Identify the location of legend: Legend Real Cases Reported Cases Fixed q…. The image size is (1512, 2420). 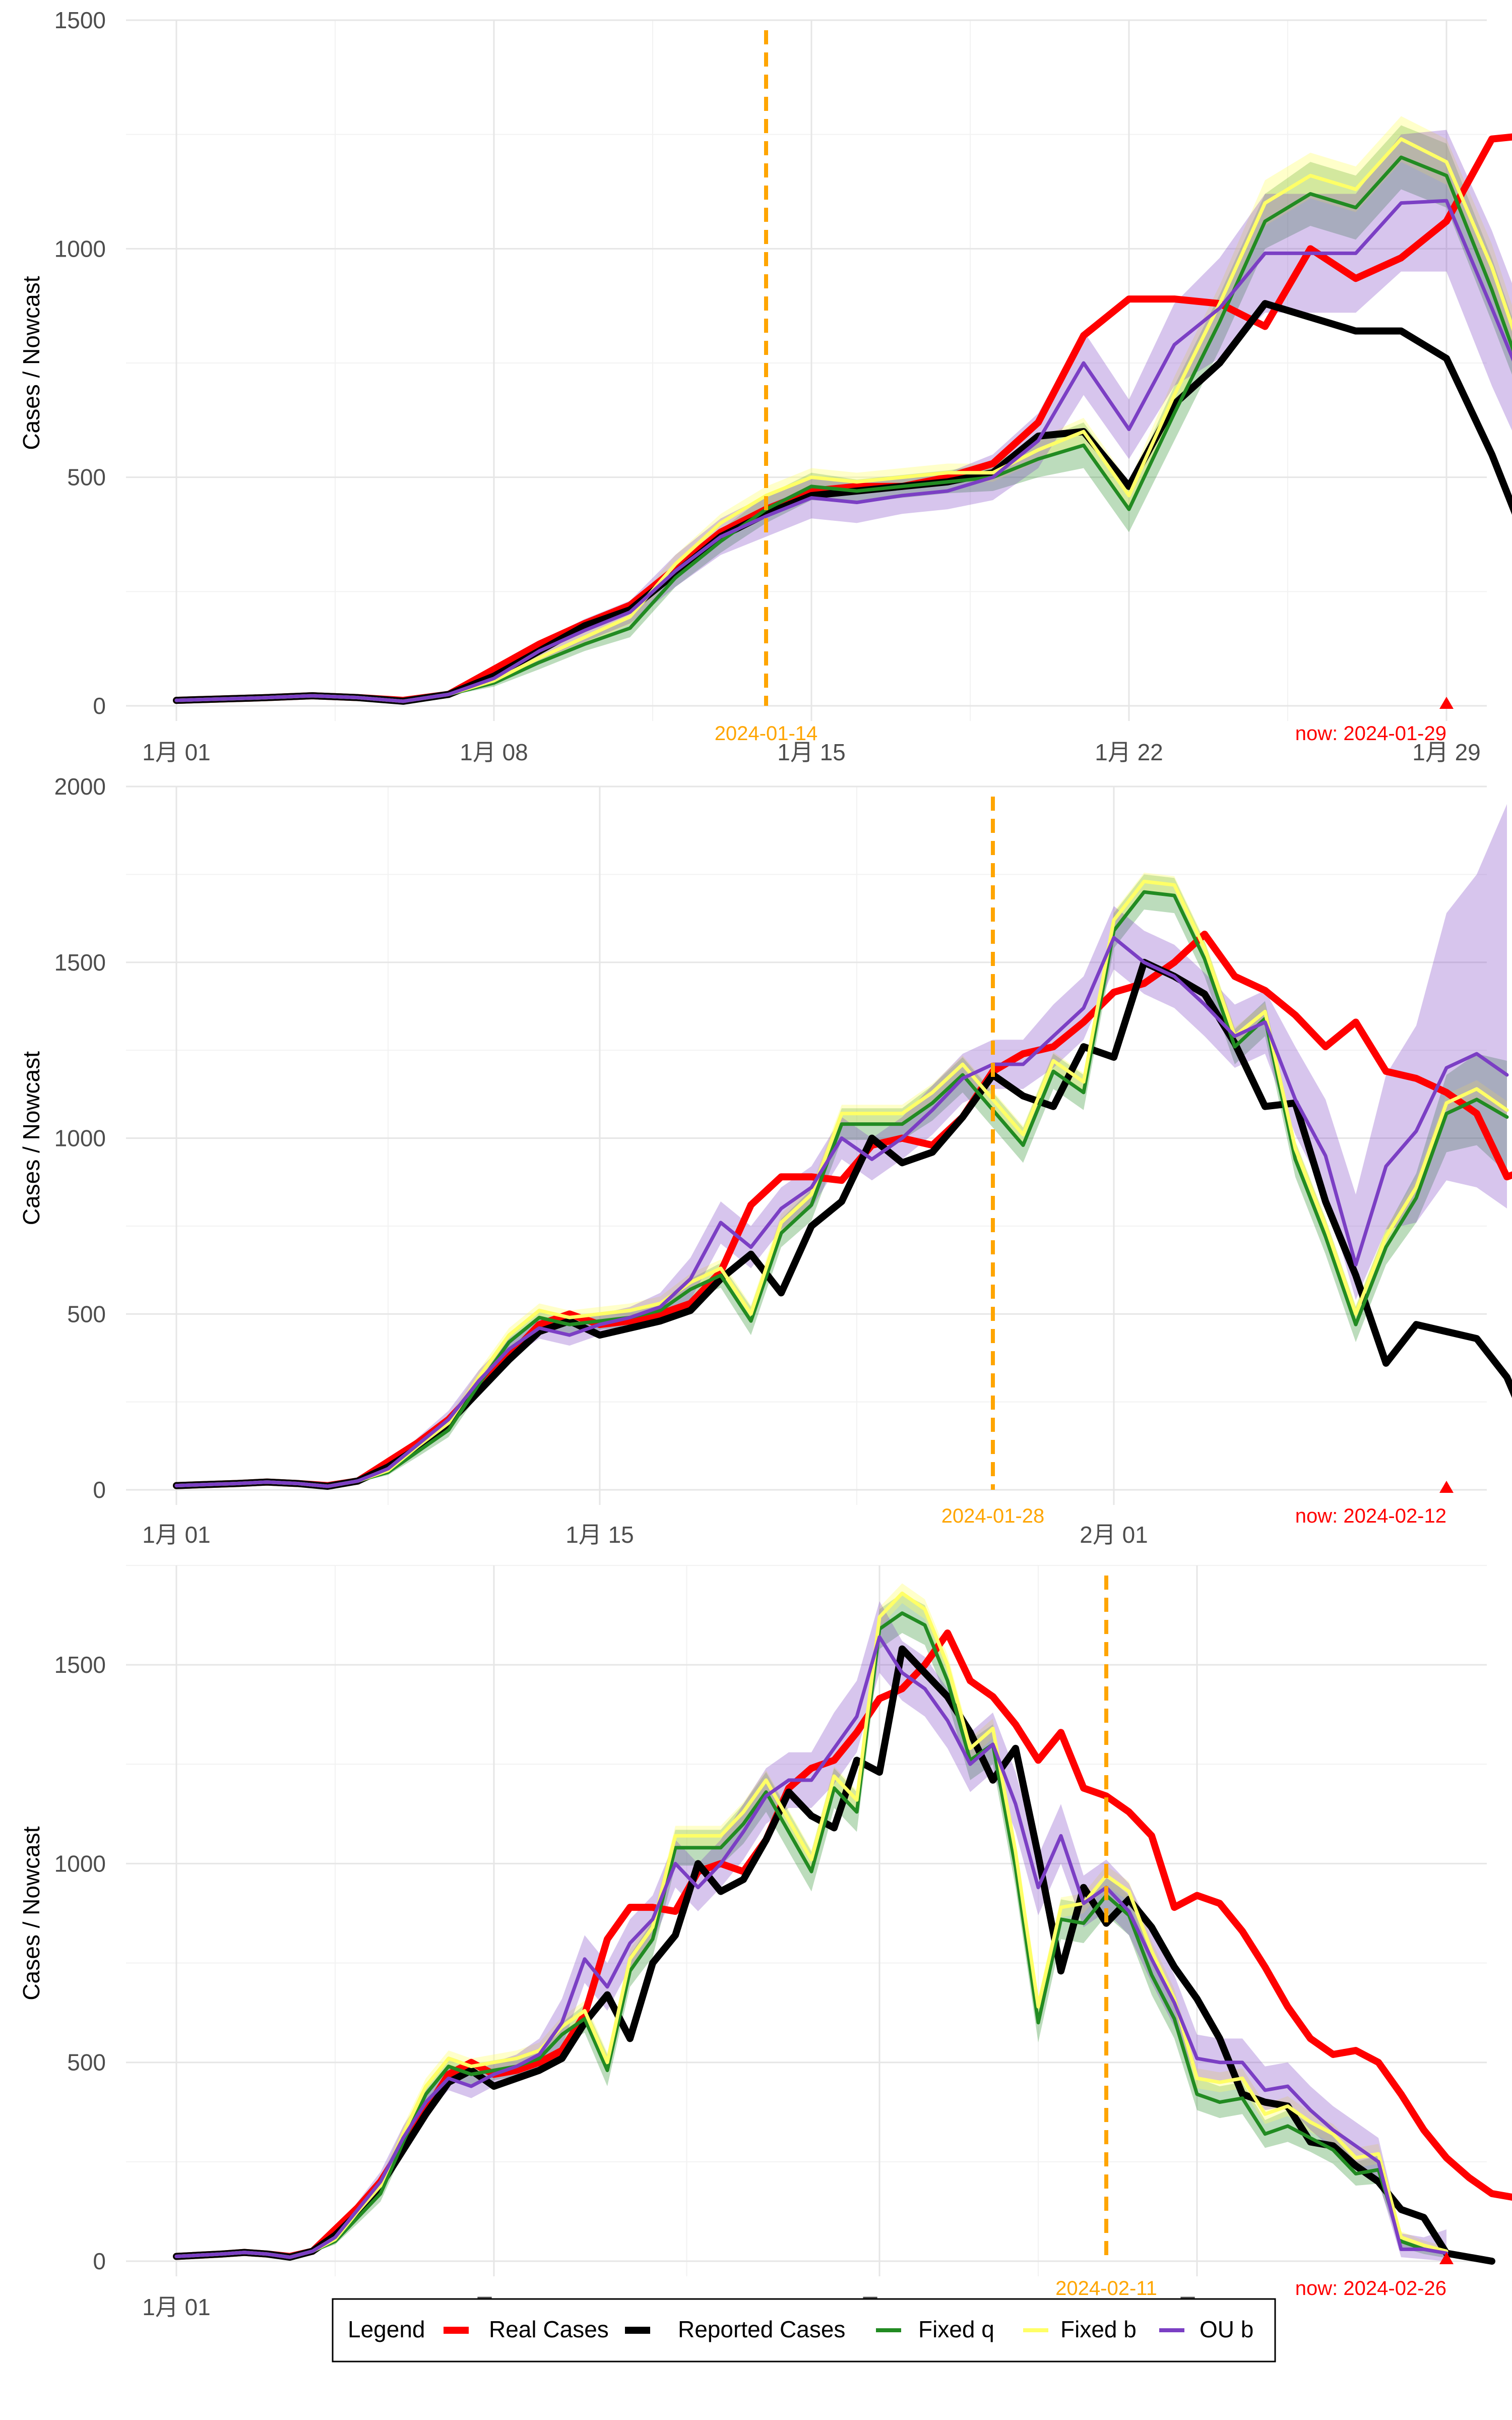
(804, 2330).